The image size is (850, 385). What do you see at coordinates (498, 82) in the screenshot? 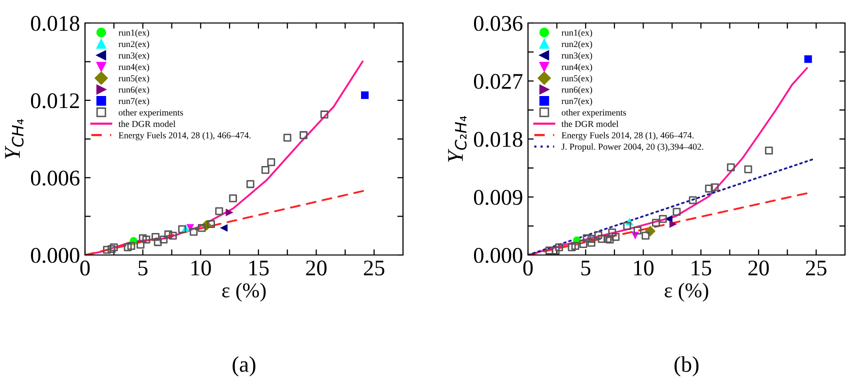
I see `y-tick-label: 0.027` at bounding box center [498, 82].